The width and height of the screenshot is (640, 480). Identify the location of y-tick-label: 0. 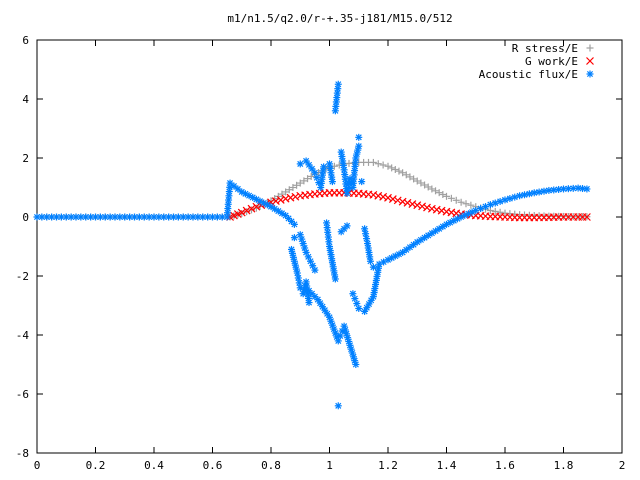
(25, 217).